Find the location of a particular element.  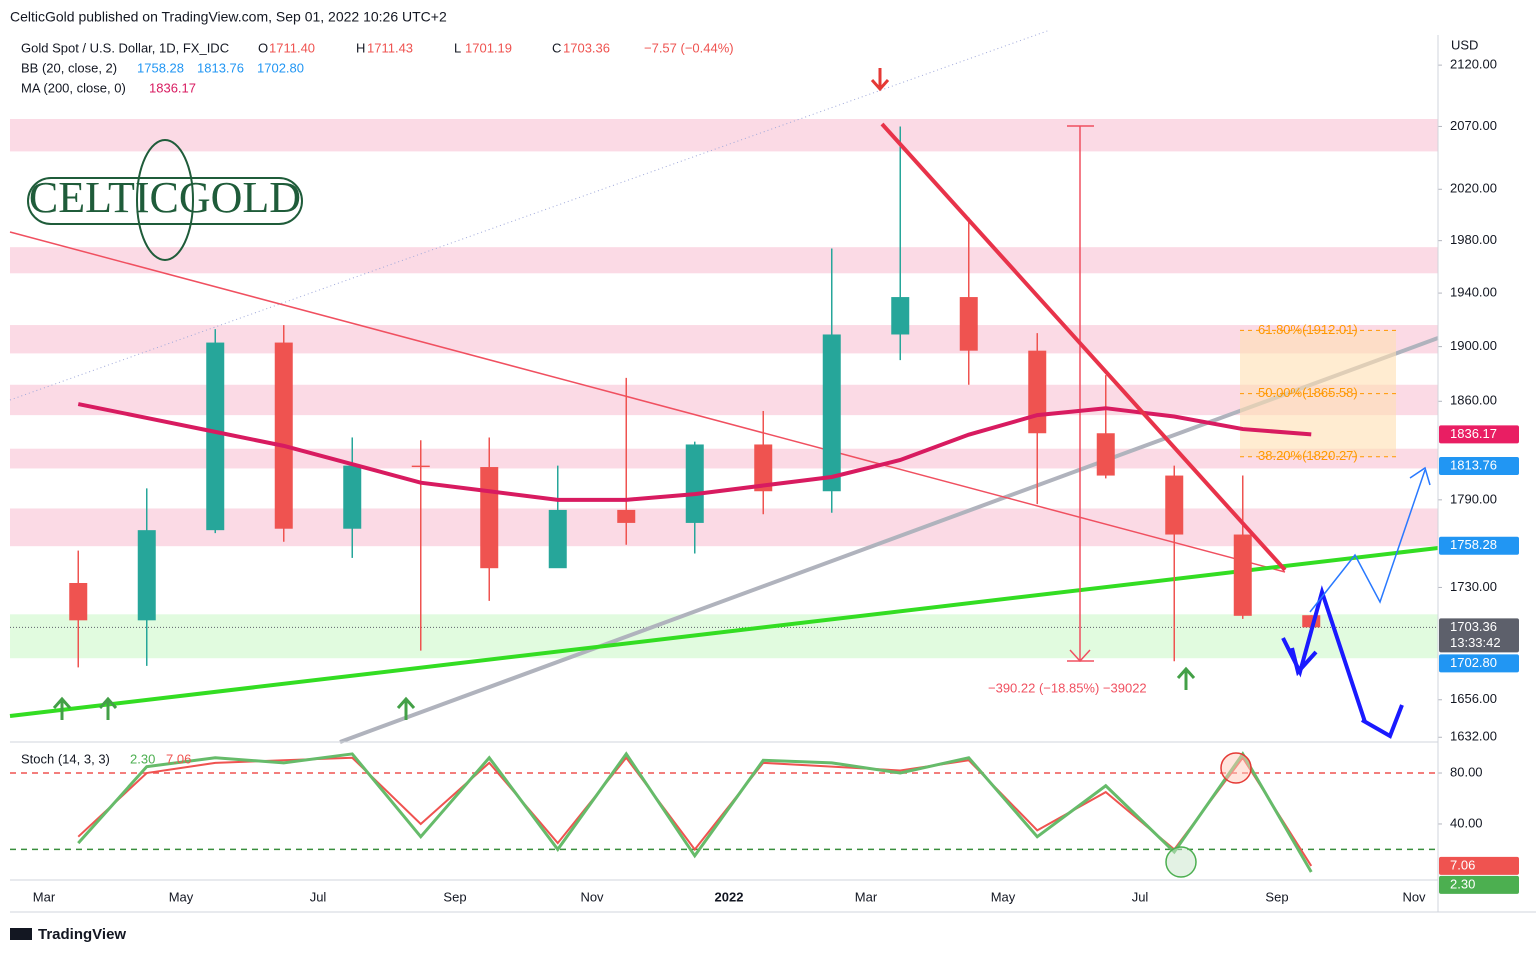

y-tick-label: 2070.00 is located at coordinates (1473, 125).